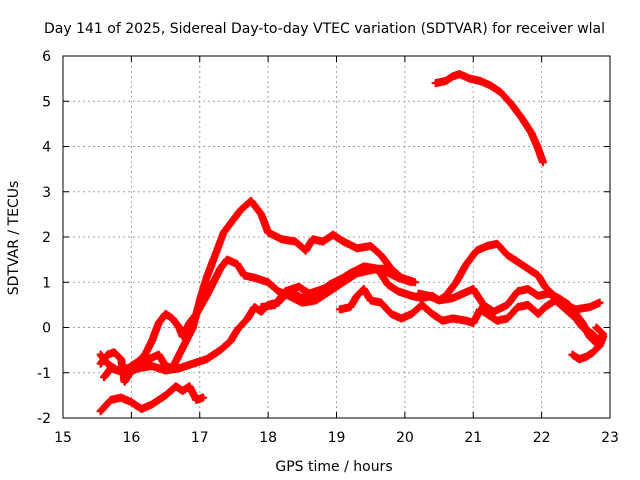 This screenshot has width=640, height=480. I want to click on y-tick-label: 2, so click(46, 238).